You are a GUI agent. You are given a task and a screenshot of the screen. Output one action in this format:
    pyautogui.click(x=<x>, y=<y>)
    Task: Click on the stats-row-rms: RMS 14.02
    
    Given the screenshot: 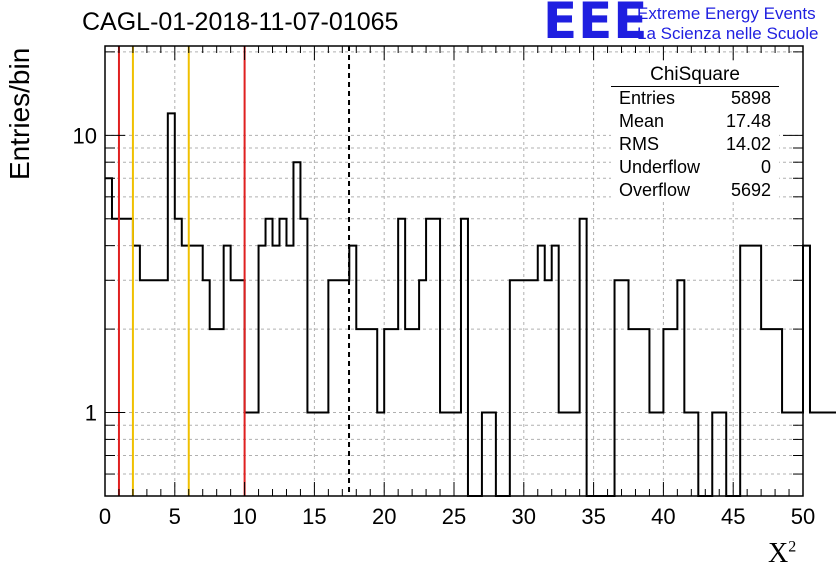 What is the action you would take?
    pyautogui.click(x=695, y=144)
    